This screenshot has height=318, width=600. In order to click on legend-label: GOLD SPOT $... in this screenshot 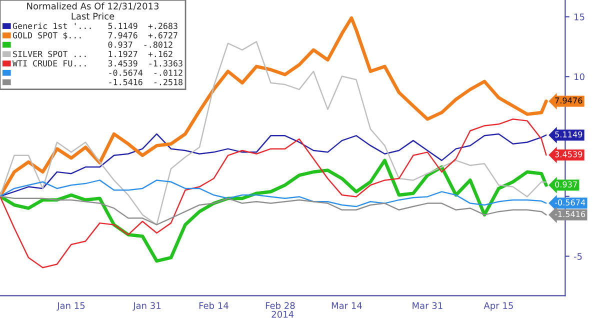, I will do `click(46, 36)`.